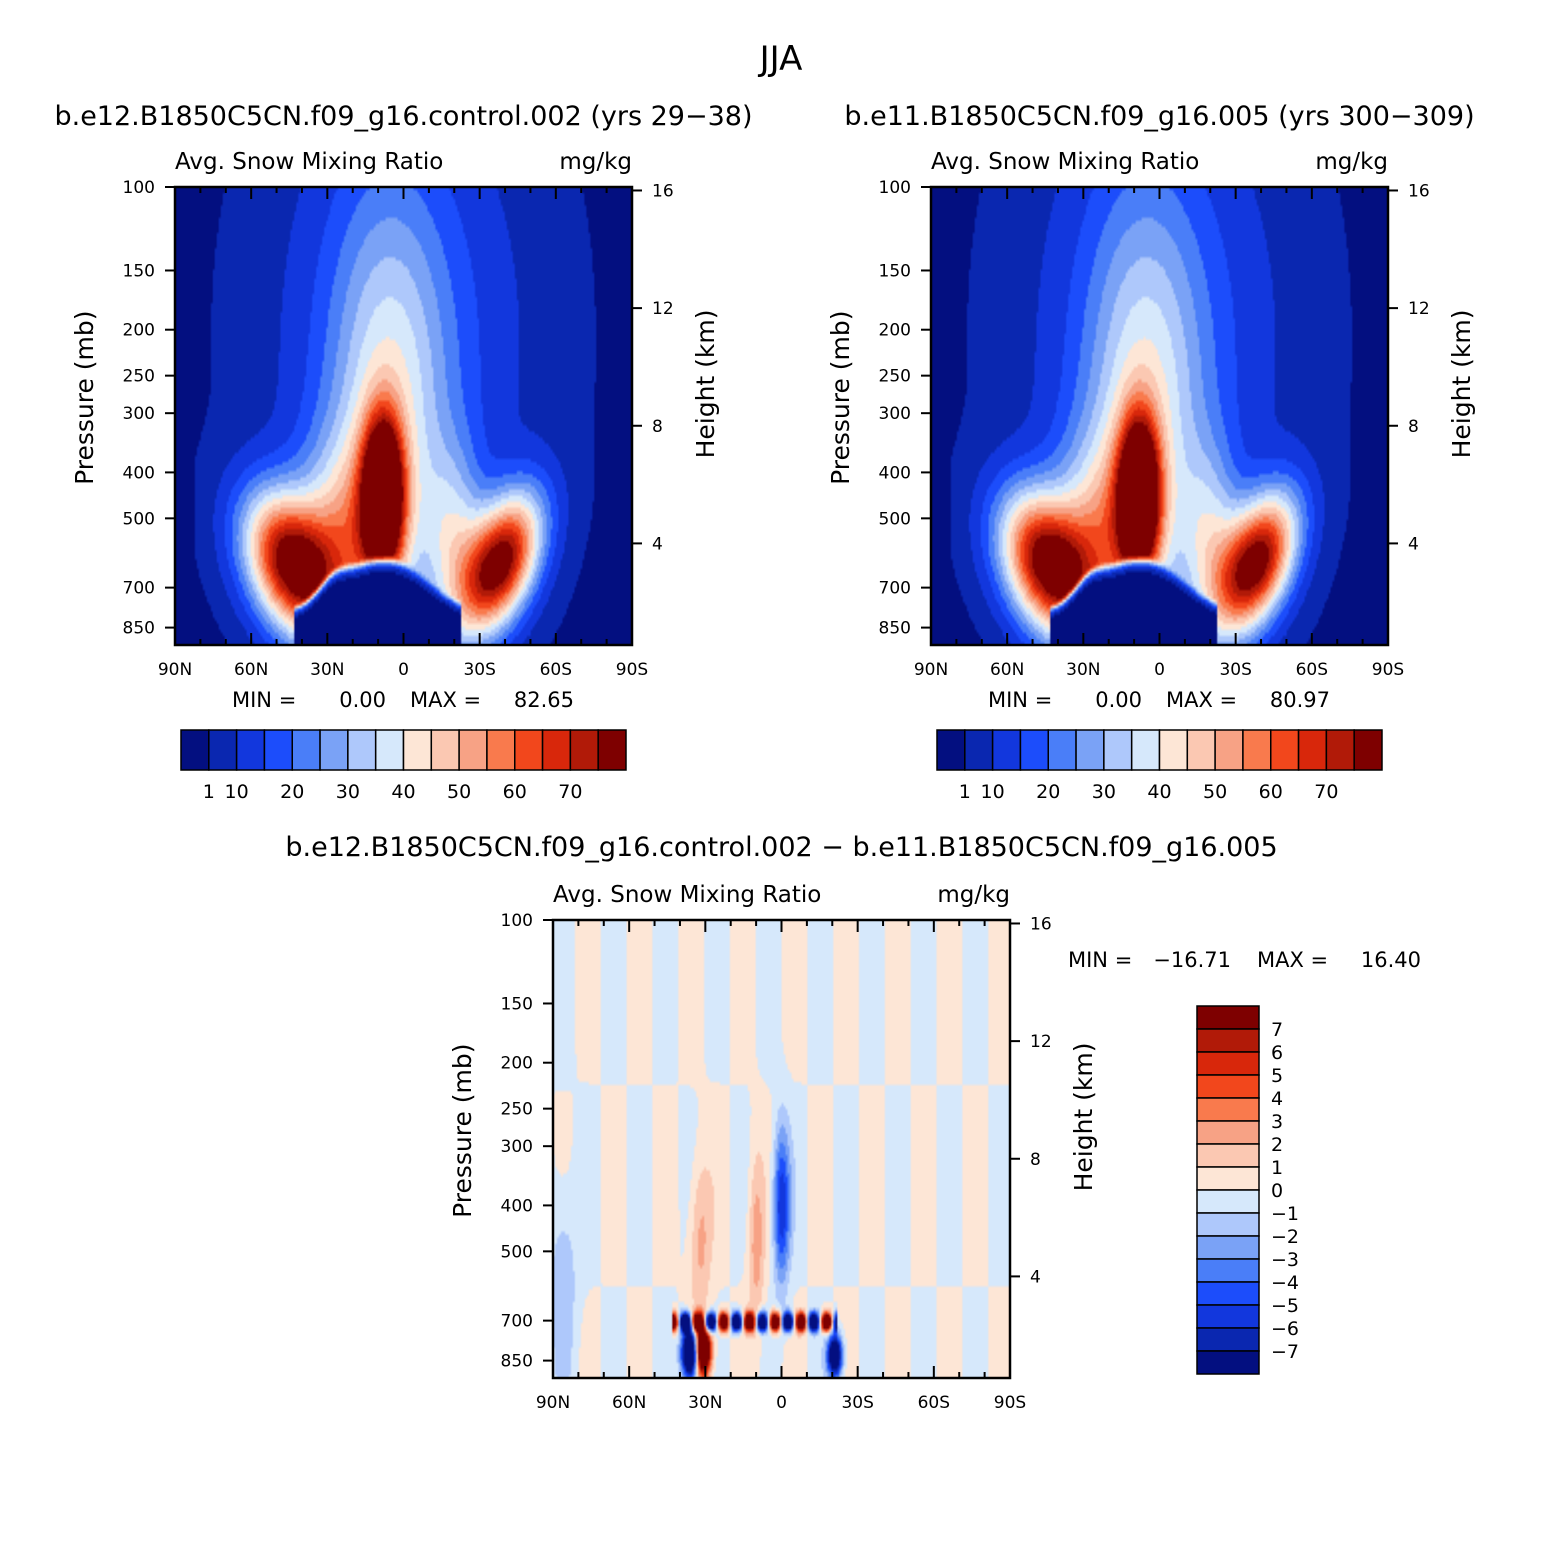  Describe the element at coordinates (632, 670) in the screenshot. I see `x-tick-label: 90S` at that location.